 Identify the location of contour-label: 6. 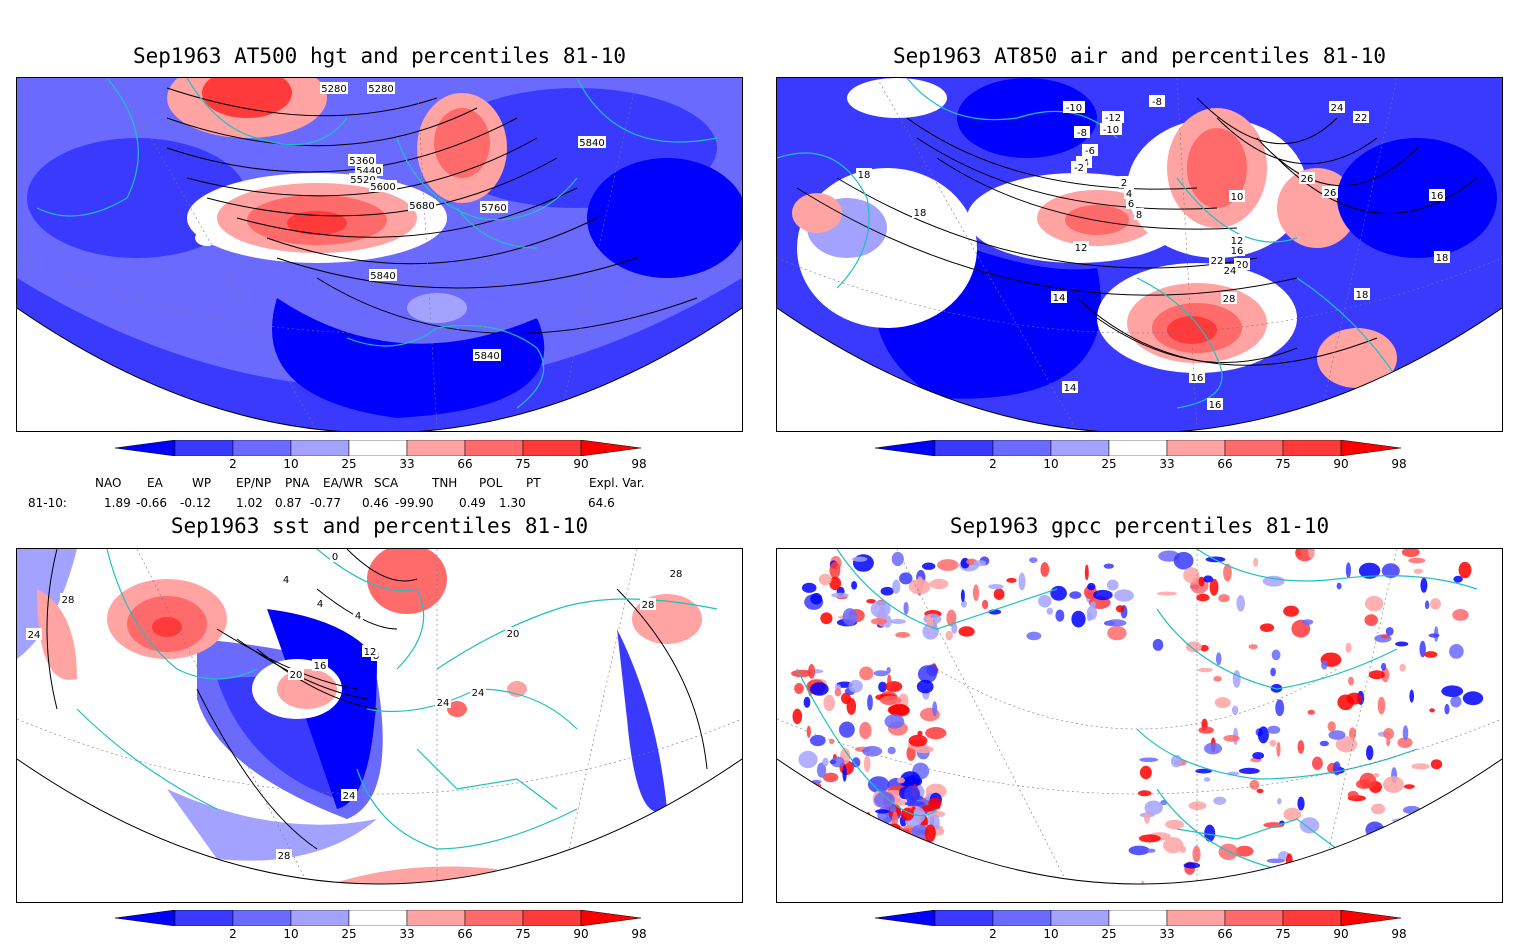
(1131, 204).